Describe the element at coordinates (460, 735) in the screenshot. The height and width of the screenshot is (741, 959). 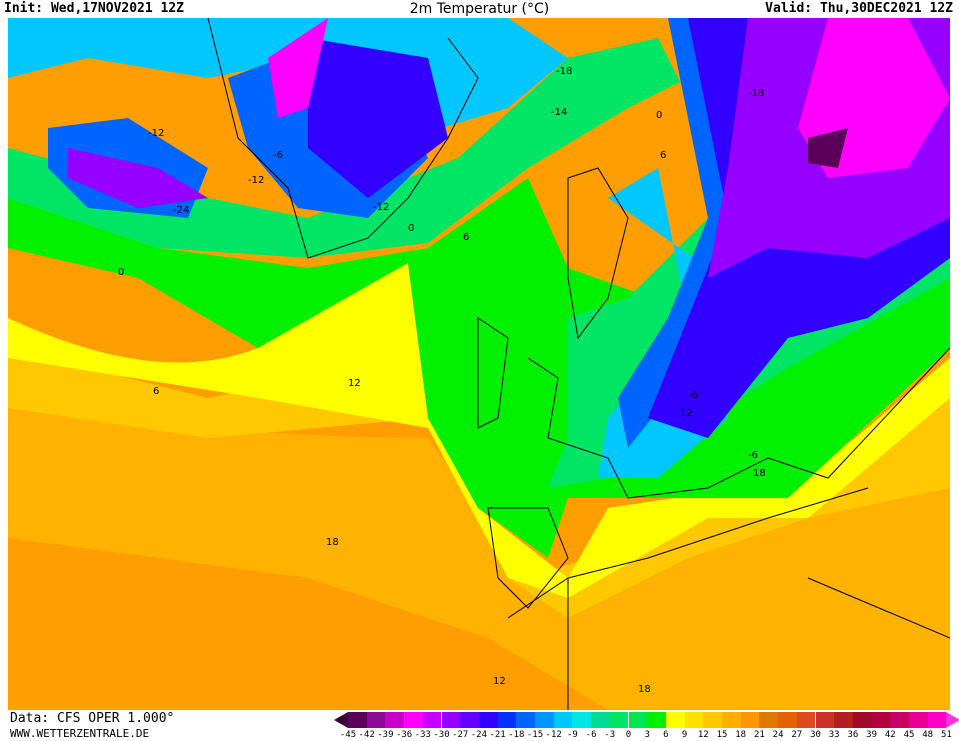
I see `legend-label: -27` at that location.